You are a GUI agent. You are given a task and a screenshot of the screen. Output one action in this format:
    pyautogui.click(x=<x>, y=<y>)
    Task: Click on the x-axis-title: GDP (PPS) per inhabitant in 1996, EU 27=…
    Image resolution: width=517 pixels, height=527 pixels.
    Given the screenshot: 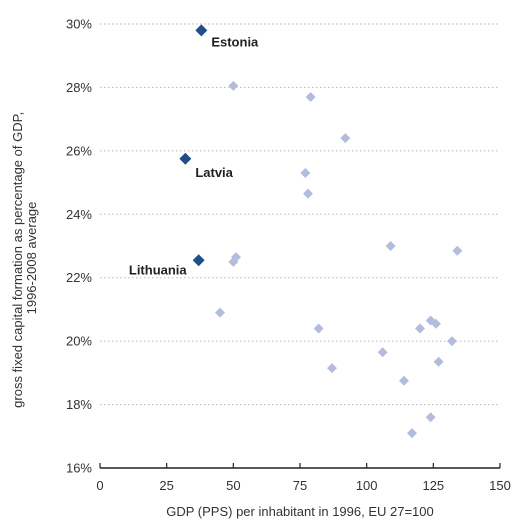 What is the action you would take?
    pyautogui.click(x=300, y=511)
    